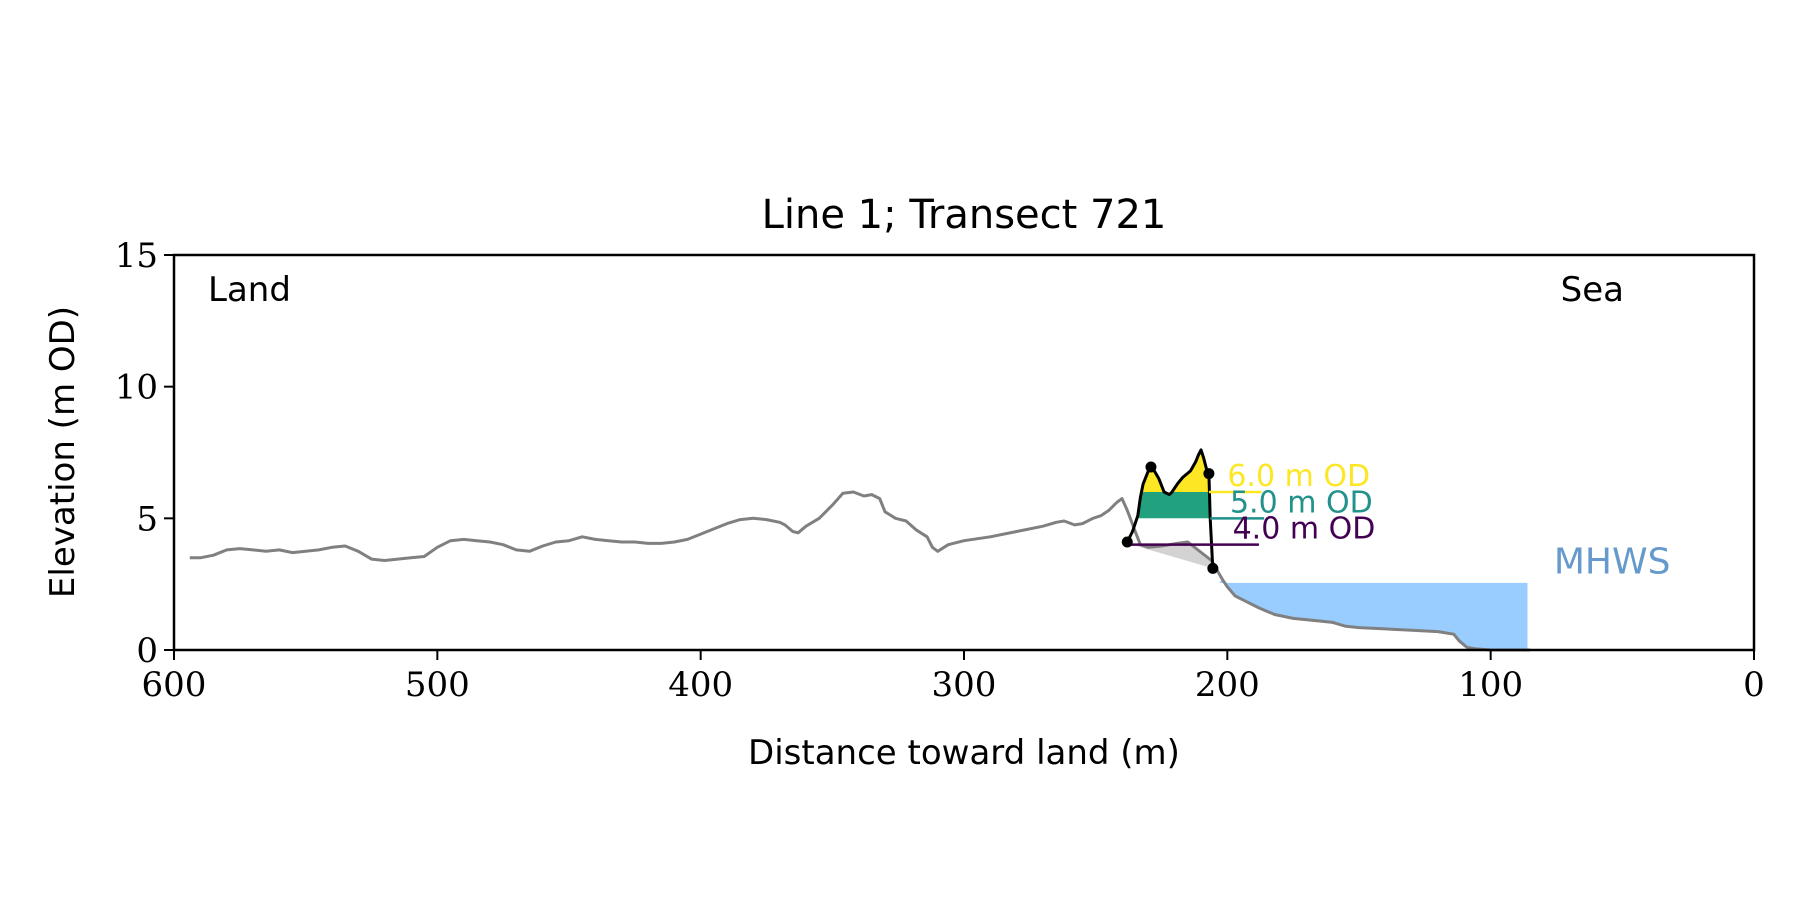 The height and width of the screenshot is (900, 1800). I want to click on mhws-label: MHWS, so click(1612, 561).